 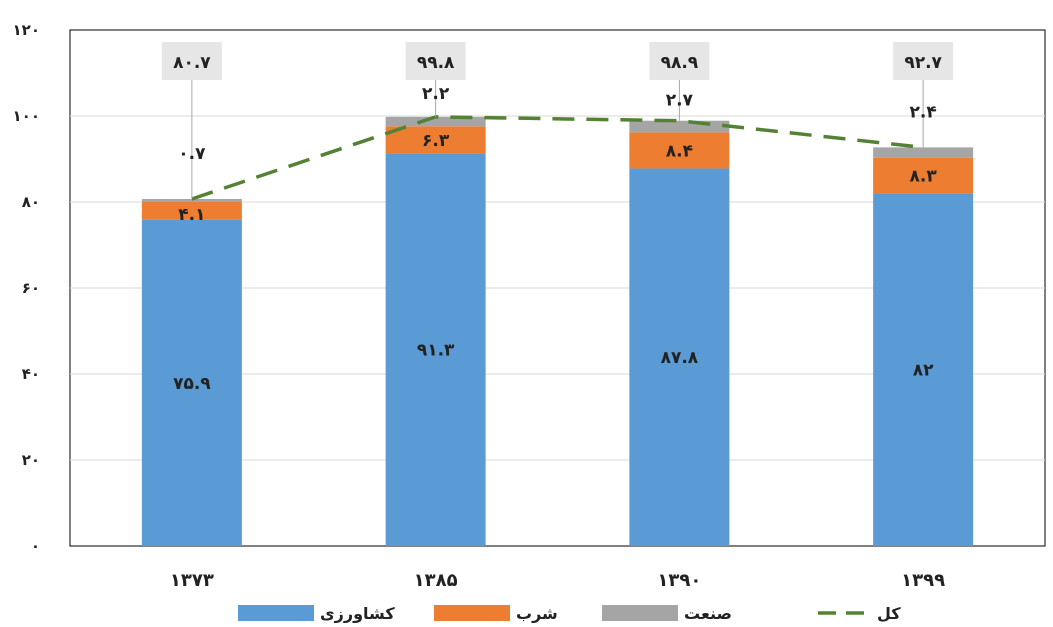 I want to click on data-label-drinking: ۸.۳, so click(x=924, y=177).